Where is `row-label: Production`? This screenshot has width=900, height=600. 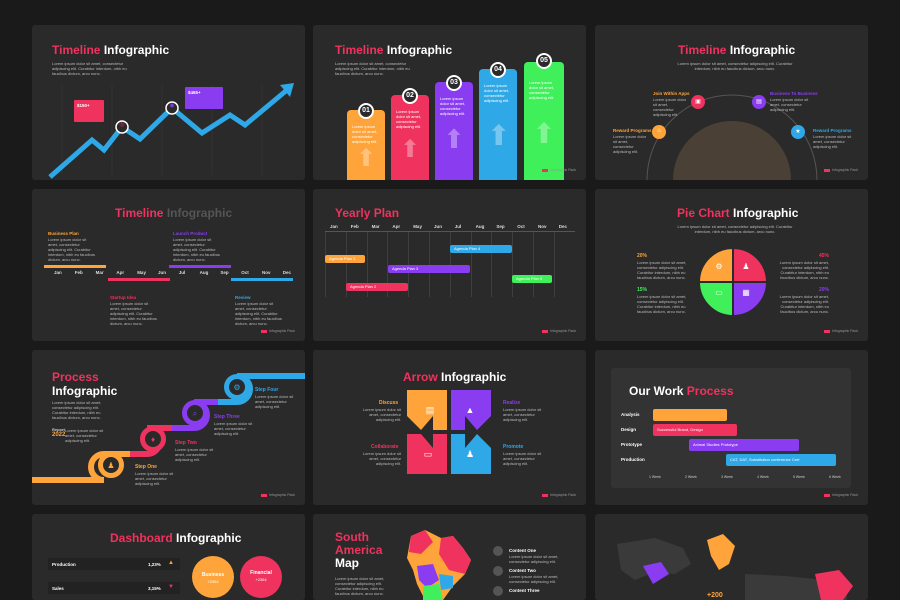 row-label: Production is located at coordinates (633, 459).